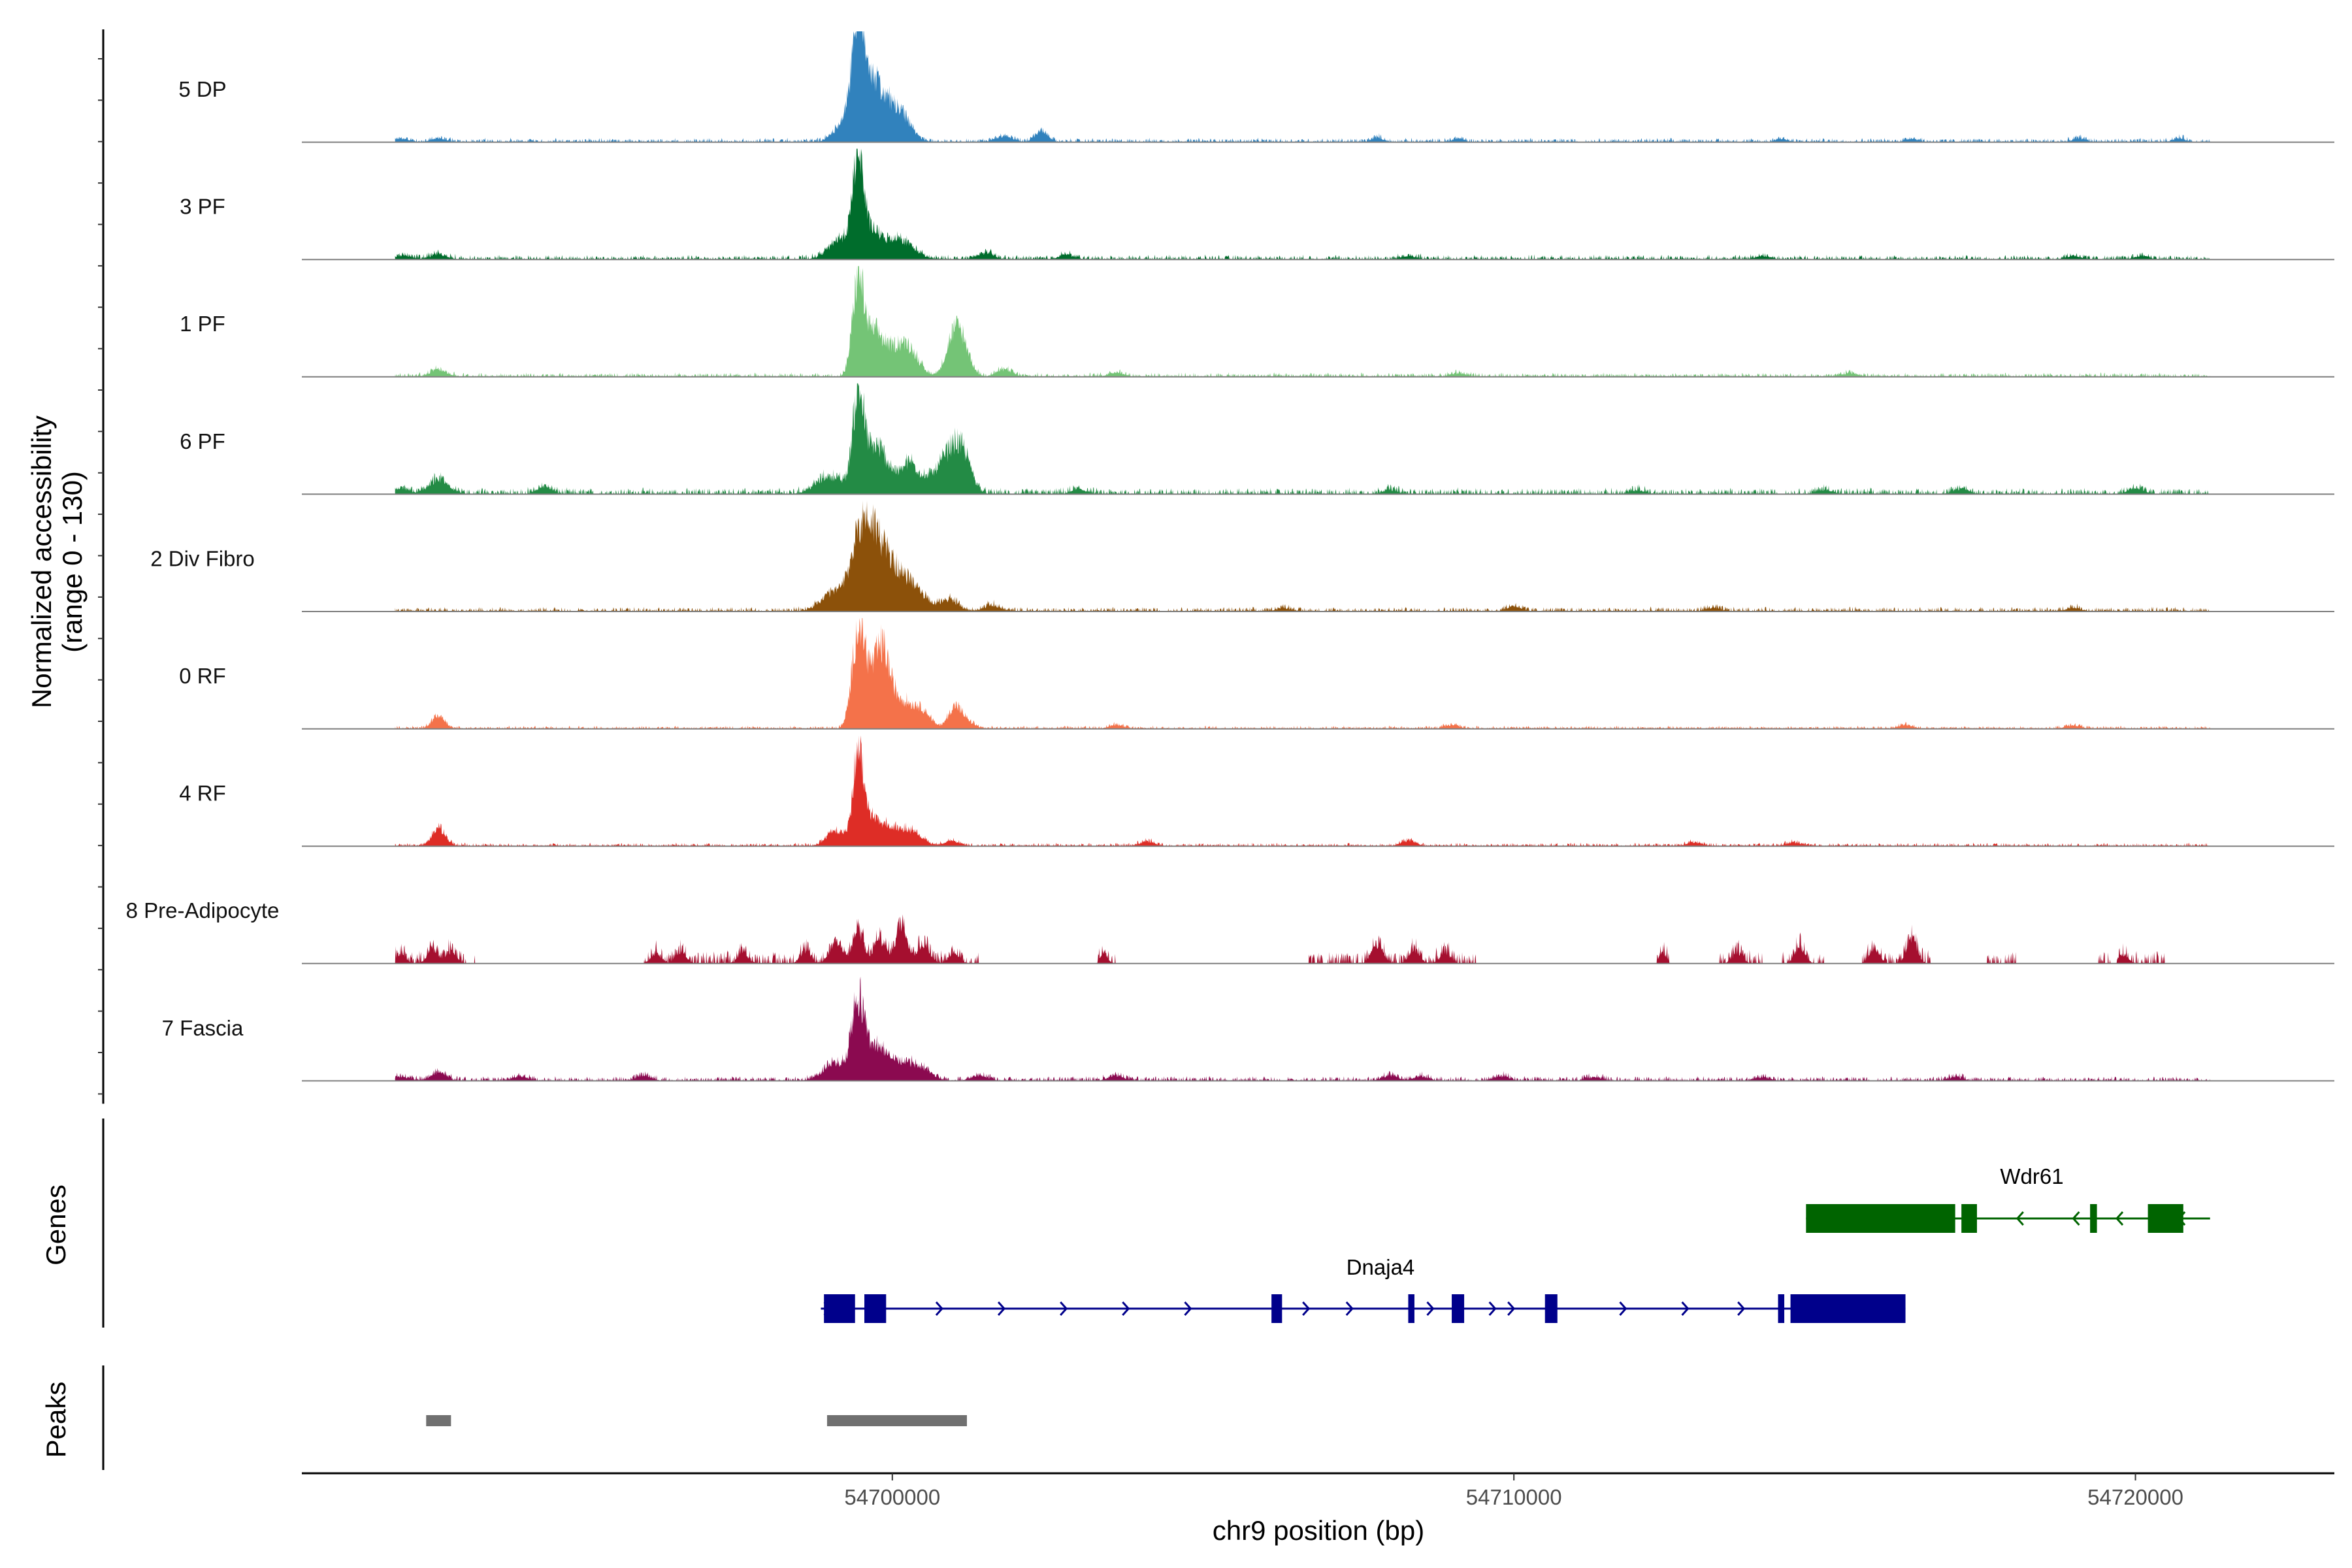  I want to click on track-label: 4 RF, so click(202, 793).